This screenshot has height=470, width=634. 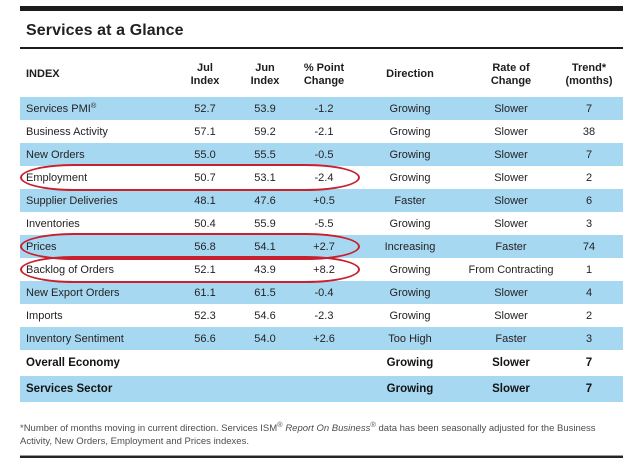 What do you see at coordinates (75, 338) in the screenshot?
I see `index-label: Inventory Sentiment` at bounding box center [75, 338].